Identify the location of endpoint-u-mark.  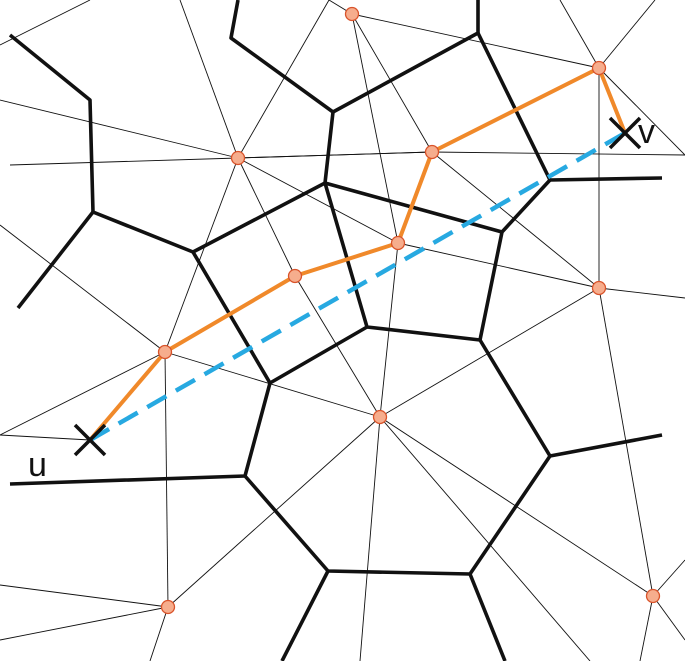
(90, 440).